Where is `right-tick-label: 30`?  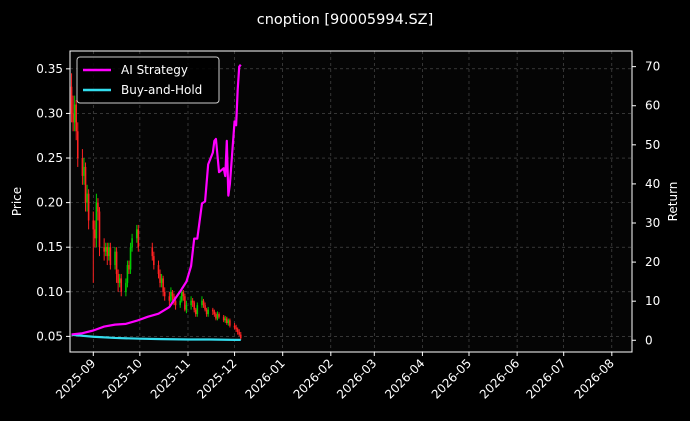
right-tick-label: 30 is located at coordinates (652, 223).